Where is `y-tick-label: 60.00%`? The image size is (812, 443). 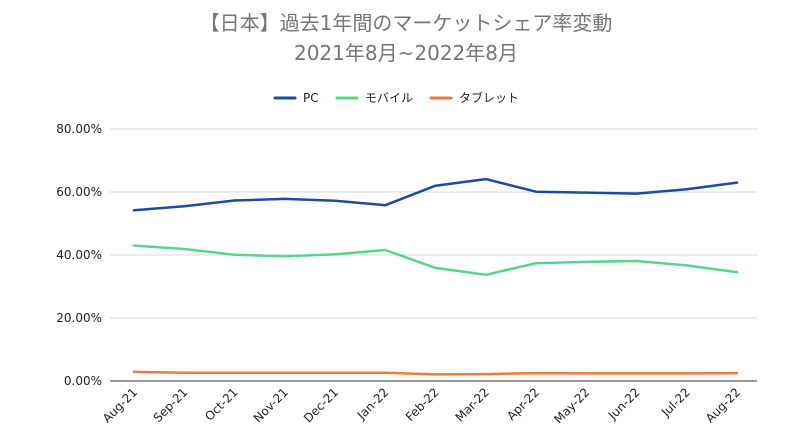
y-tick-label: 60.00% is located at coordinates (79, 192).